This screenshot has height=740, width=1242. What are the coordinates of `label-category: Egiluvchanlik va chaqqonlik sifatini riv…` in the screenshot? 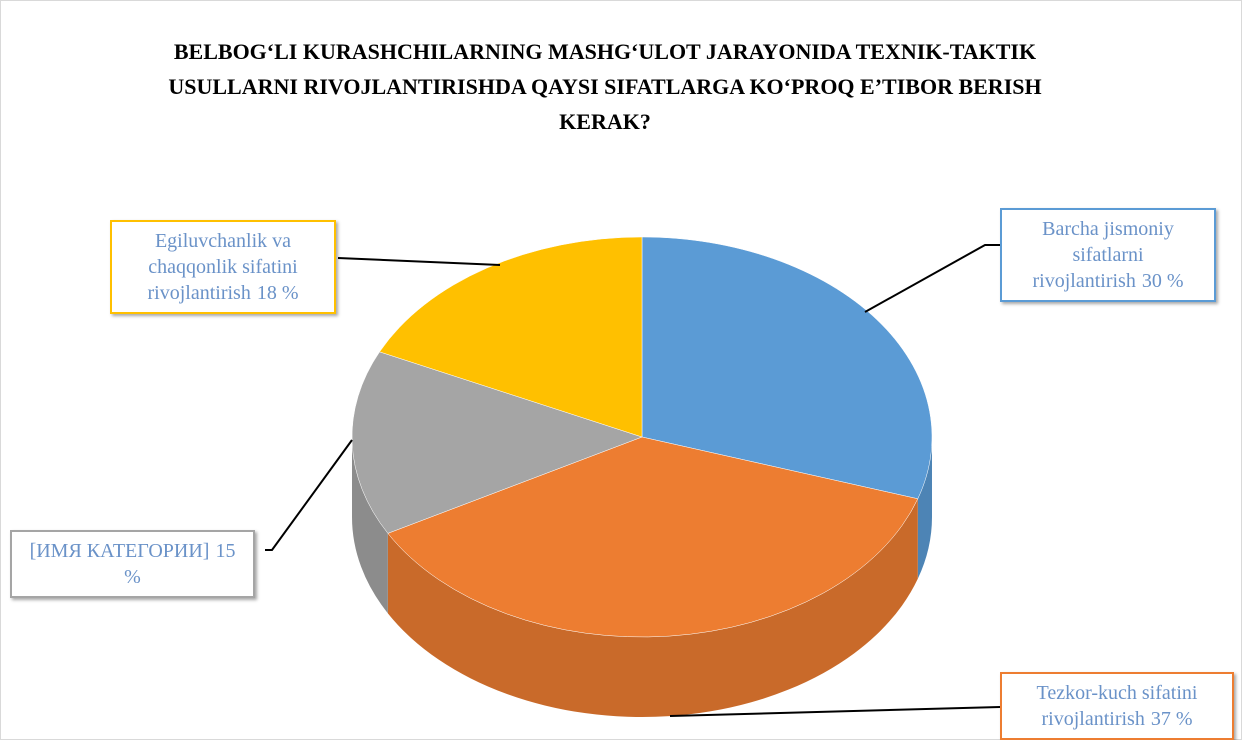 It's located at (222, 267).